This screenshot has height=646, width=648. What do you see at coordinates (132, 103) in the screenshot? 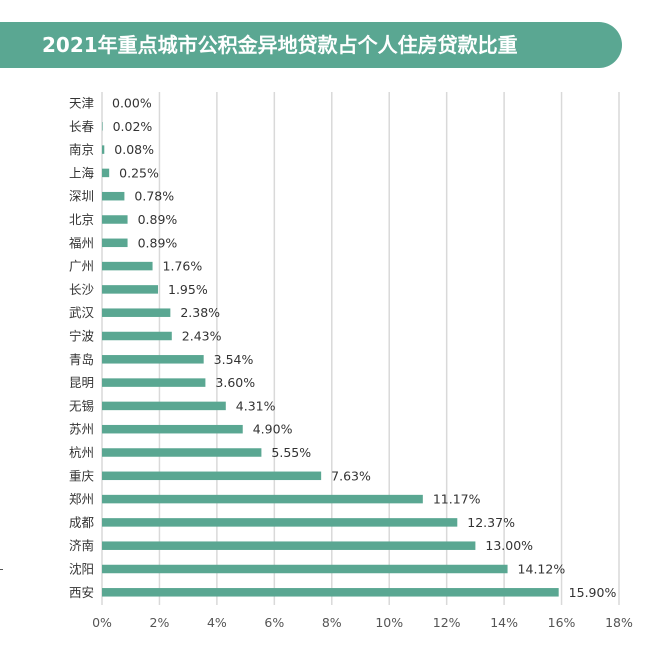
I see `data-label: 0.00%` at bounding box center [132, 103].